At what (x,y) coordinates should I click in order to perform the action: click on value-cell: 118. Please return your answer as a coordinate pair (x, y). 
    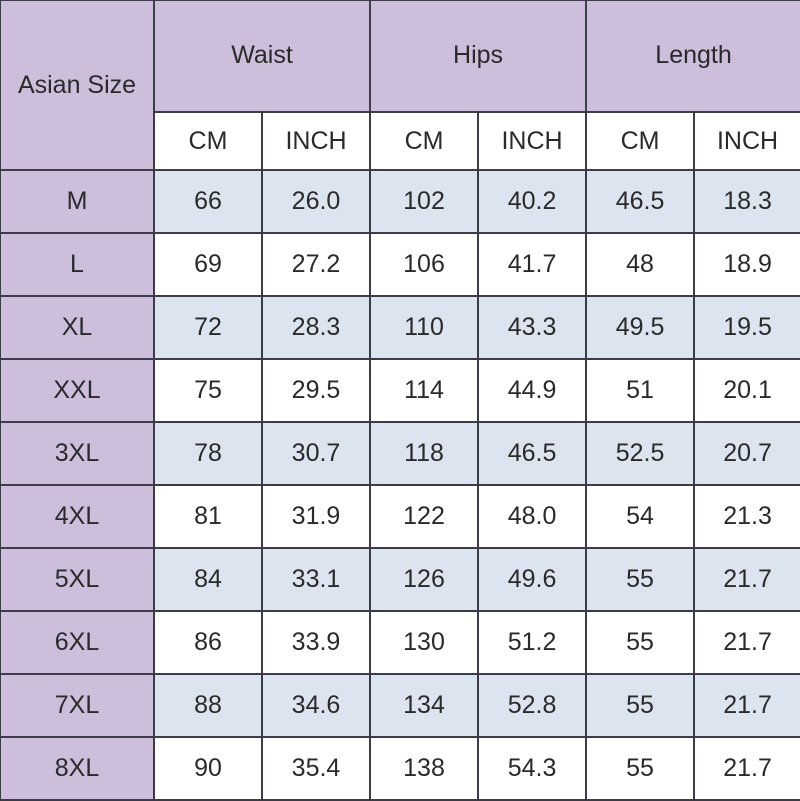
    Looking at the image, I should click on (424, 453).